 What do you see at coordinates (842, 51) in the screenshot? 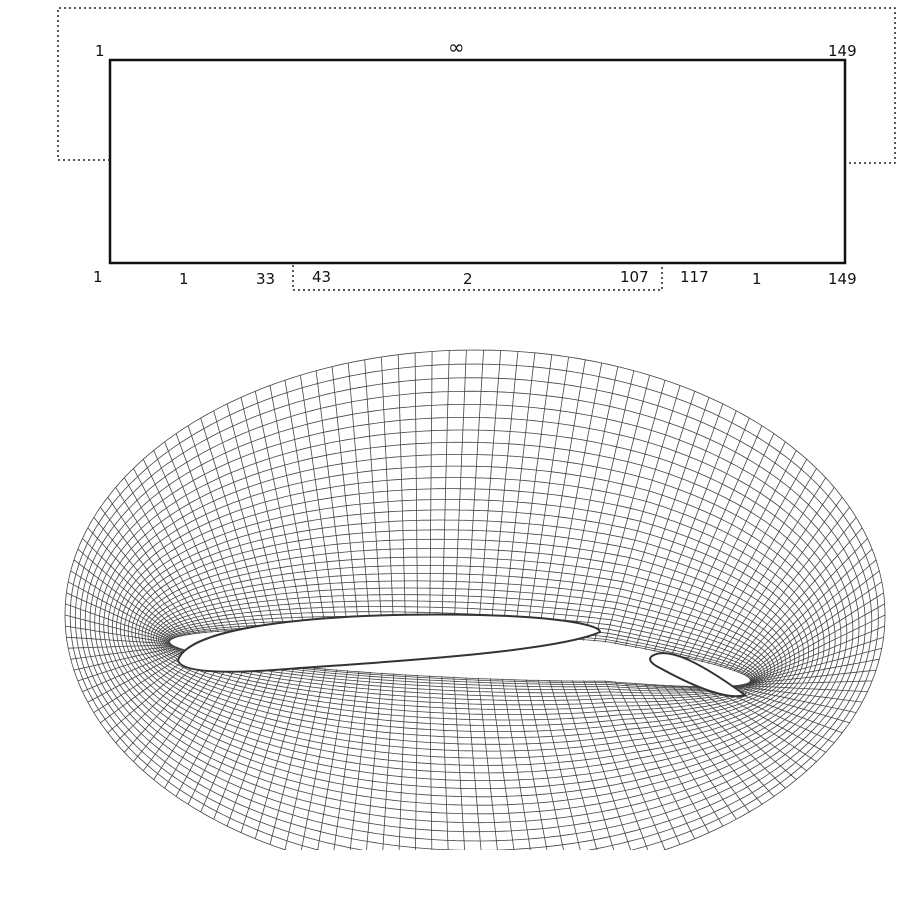
I see `top-label: 149` at bounding box center [842, 51].